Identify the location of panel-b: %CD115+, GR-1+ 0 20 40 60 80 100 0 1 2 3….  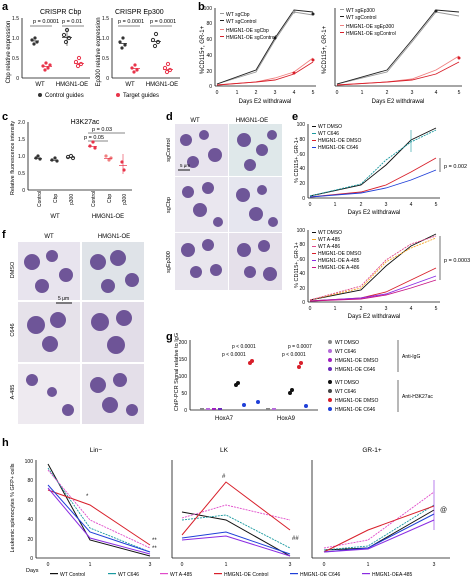
(331, 55).